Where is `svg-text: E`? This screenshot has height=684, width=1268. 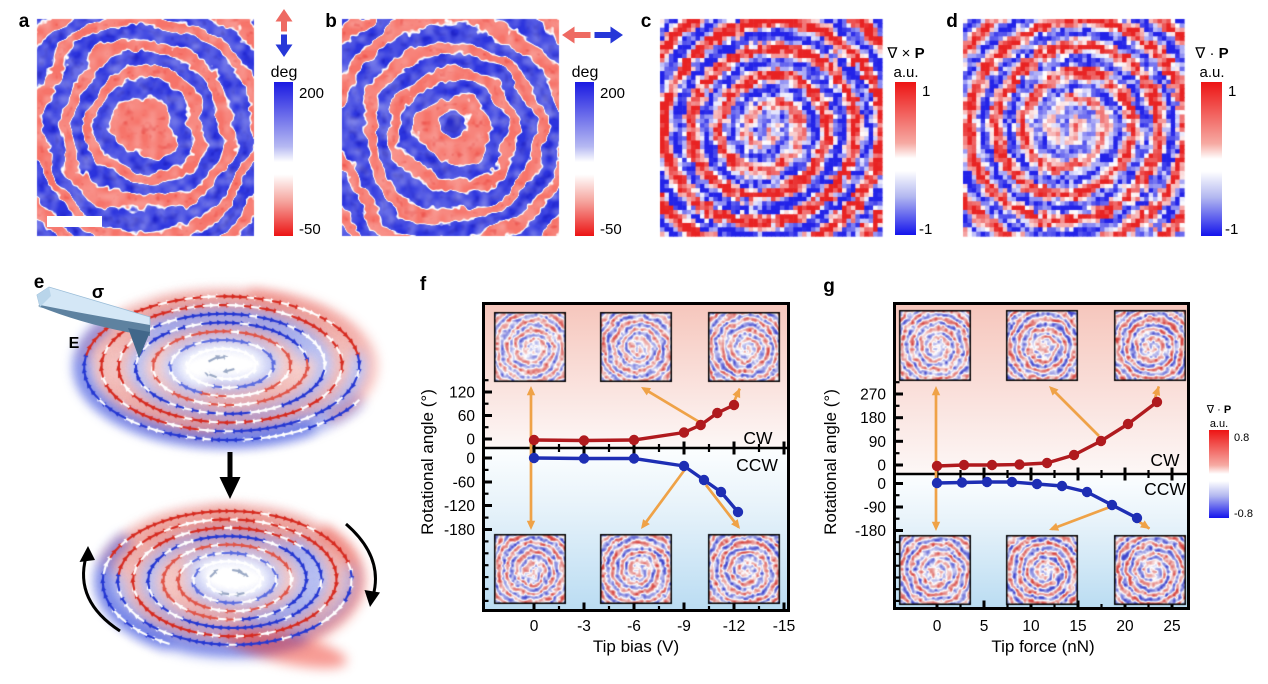 svg-text: E is located at coordinates (74, 343).